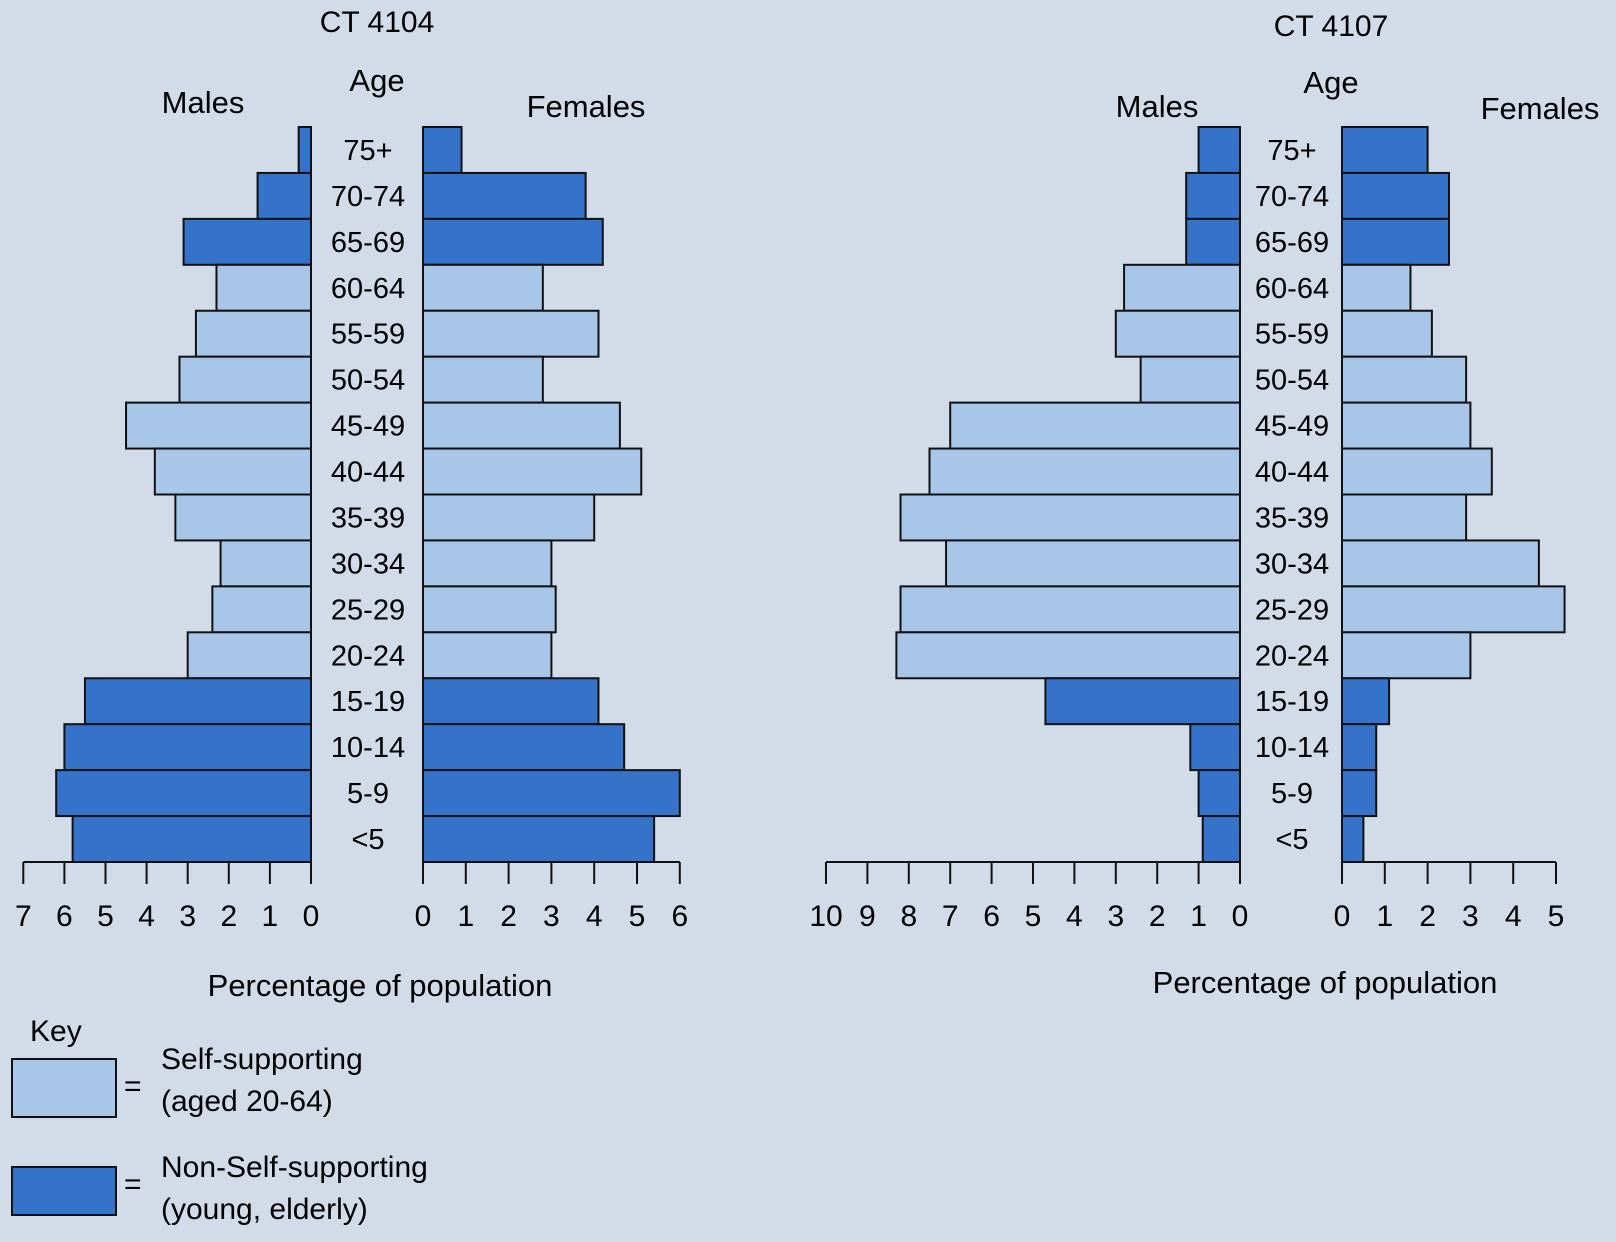 This screenshot has height=1242, width=1616. What do you see at coordinates (380, 985) in the screenshot?
I see `chart1-x-axis-title: Percentage of population` at bounding box center [380, 985].